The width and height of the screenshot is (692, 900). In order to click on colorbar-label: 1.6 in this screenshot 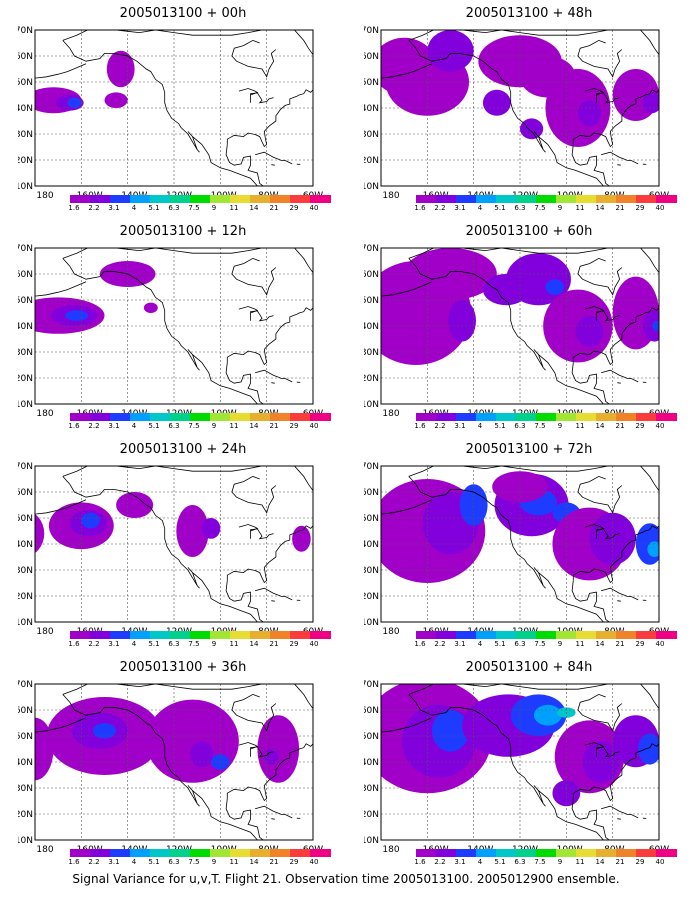, I will do `click(74, 644)`.